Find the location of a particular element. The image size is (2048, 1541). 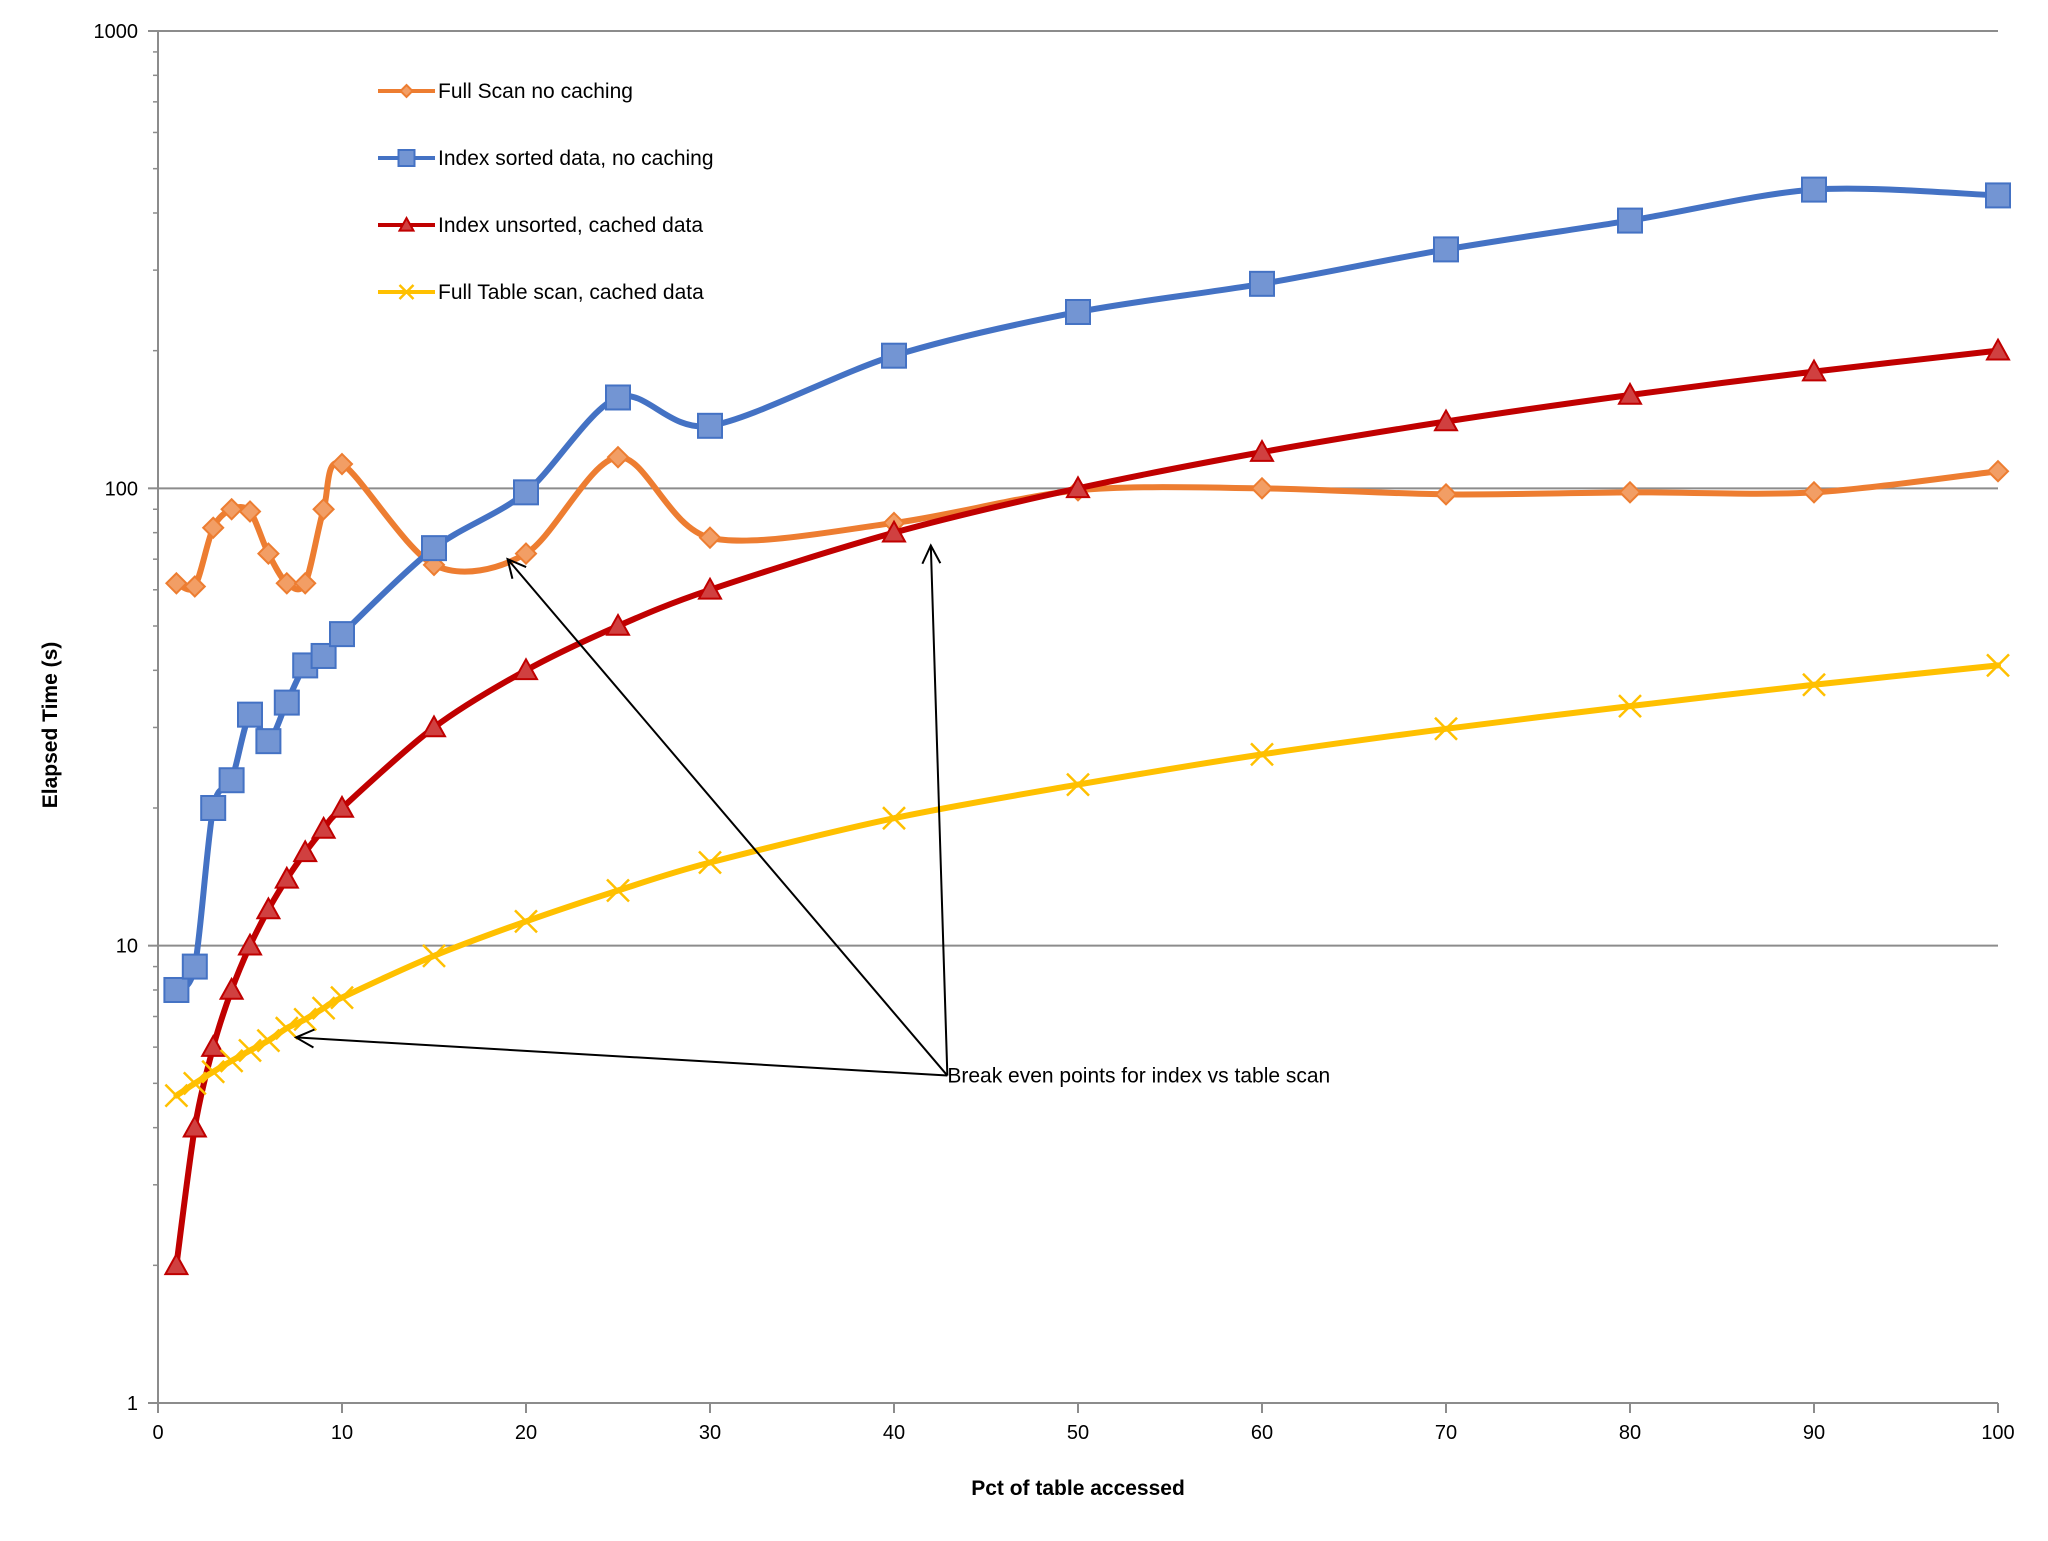

x-tick-label: 50 is located at coordinates (1078, 1433).